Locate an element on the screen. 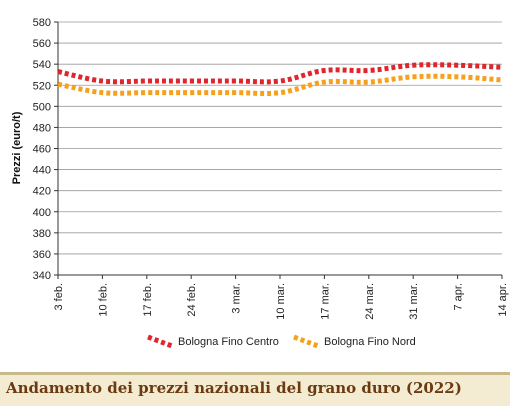  y-tick-label: 340 is located at coordinates (42, 276).